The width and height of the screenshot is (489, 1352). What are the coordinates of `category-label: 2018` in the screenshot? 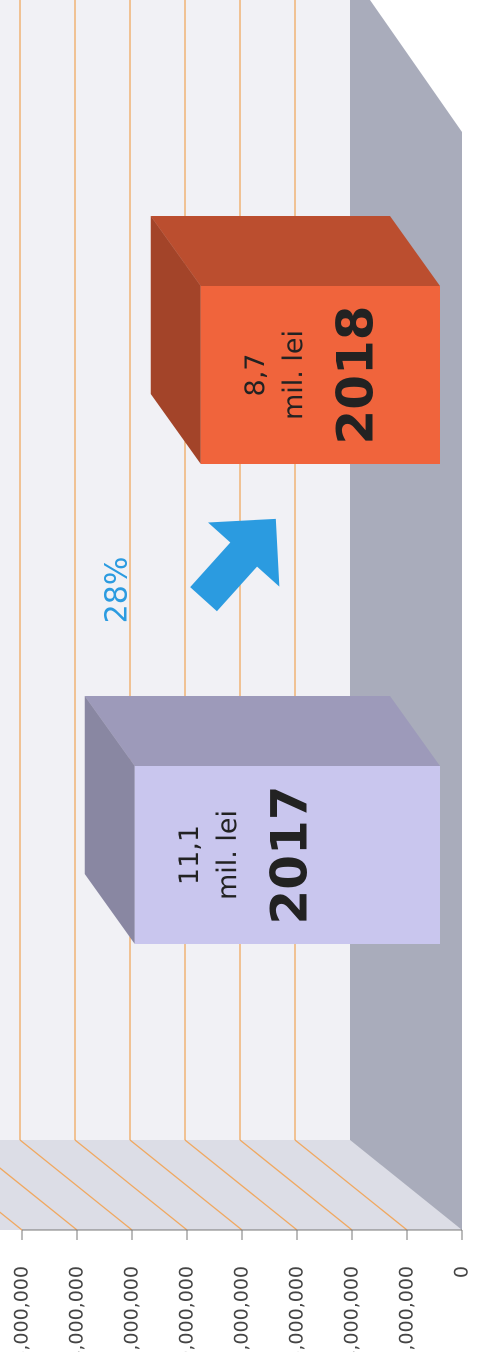 It's located at (355, 374).